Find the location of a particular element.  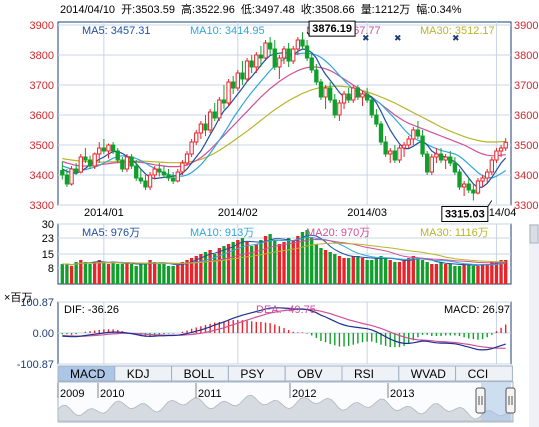

navigator-year-label: 2009 is located at coordinates (72, 394).